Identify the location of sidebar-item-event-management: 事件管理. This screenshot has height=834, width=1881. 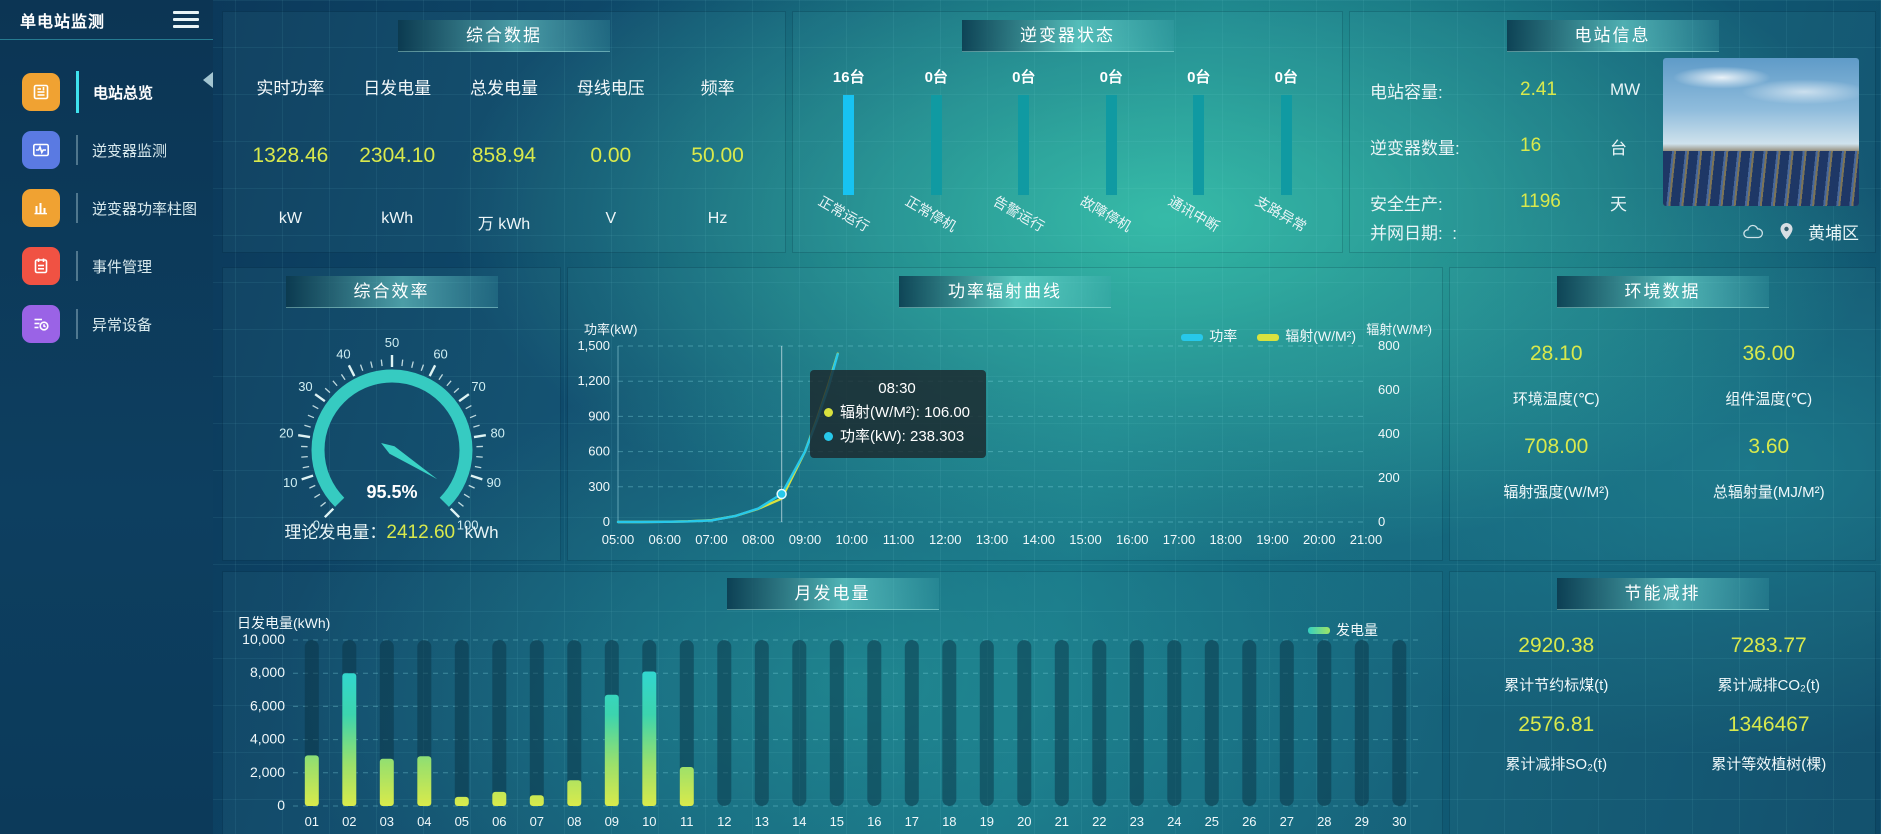
(106, 266).